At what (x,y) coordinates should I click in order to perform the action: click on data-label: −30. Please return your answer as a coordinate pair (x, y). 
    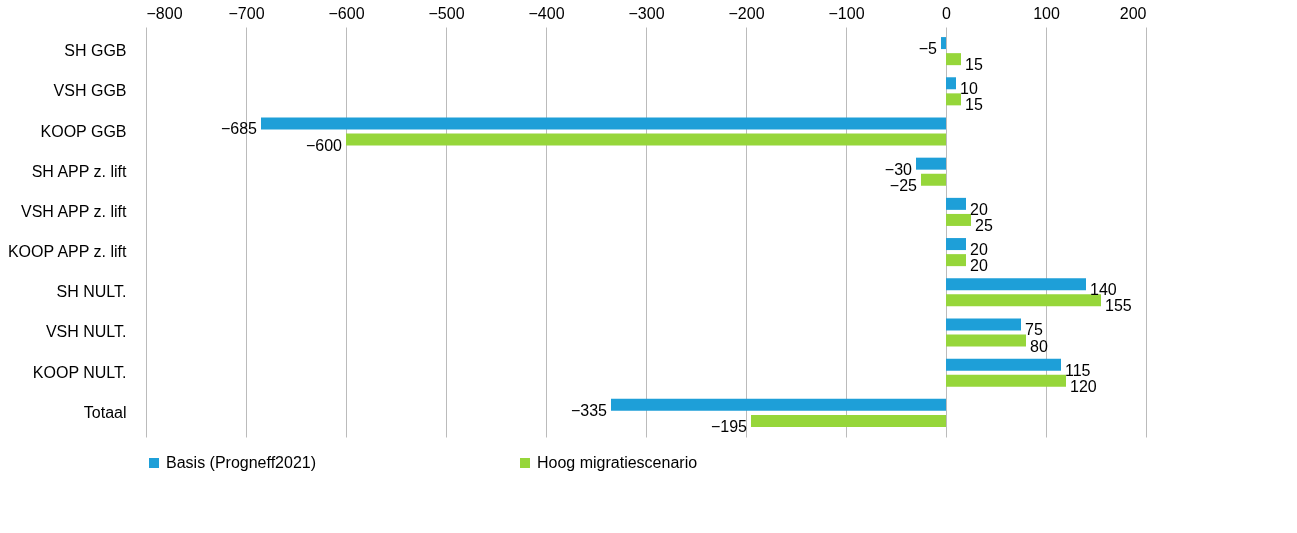
    Looking at the image, I should click on (898, 169).